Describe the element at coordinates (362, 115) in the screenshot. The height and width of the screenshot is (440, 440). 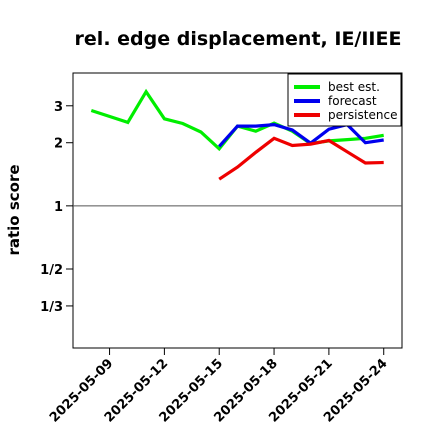
I see `legend-label: persistence` at that location.